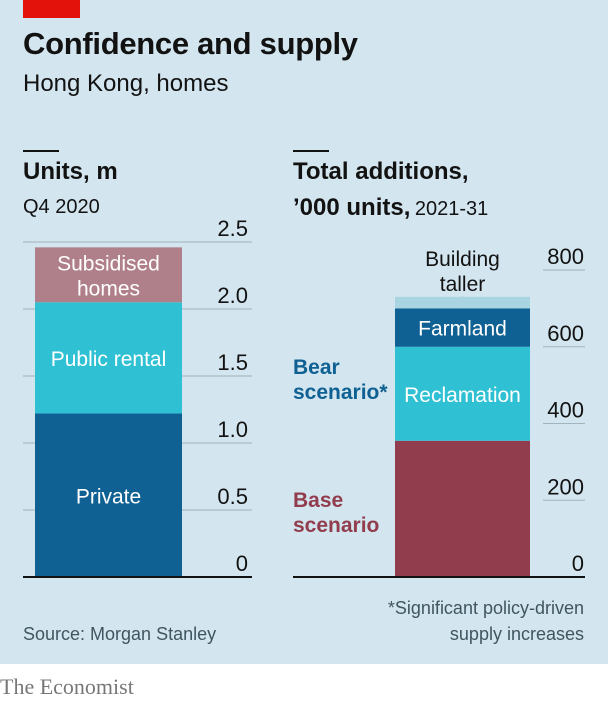  Describe the element at coordinates (462, 259) in the screenshot. I see `annotation-building-taller: Building` at that location.